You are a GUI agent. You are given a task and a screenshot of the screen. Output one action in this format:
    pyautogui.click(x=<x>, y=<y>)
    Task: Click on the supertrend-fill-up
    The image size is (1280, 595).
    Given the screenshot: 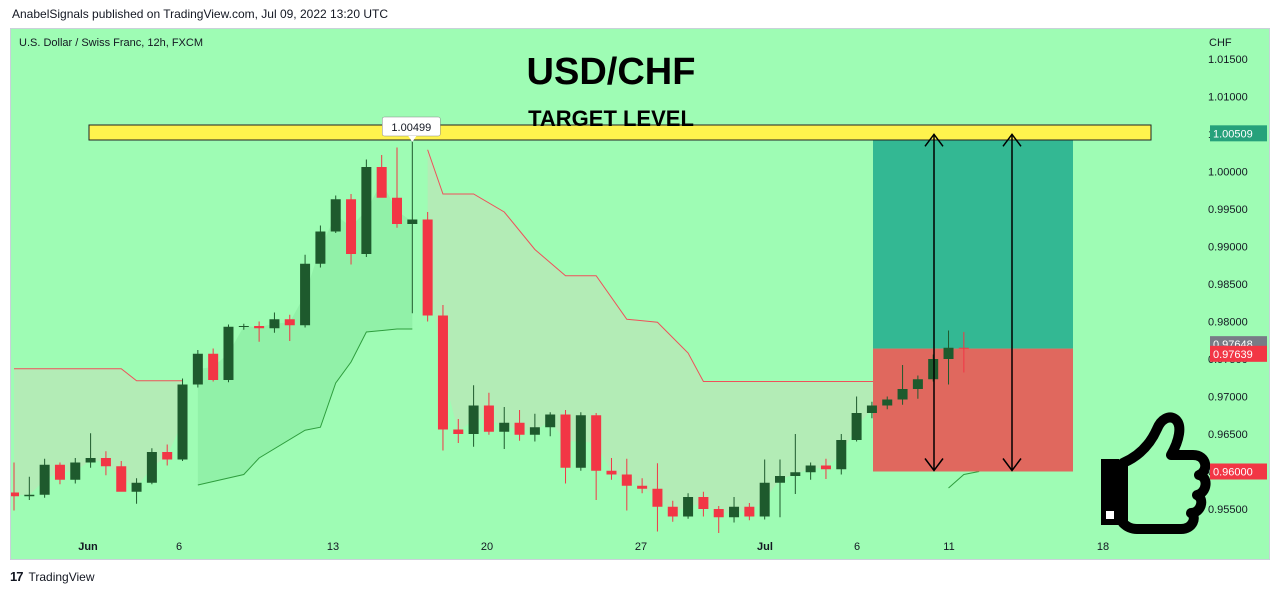 What is the action you would take?
    pyautogui.click(x=305, y=333)
    